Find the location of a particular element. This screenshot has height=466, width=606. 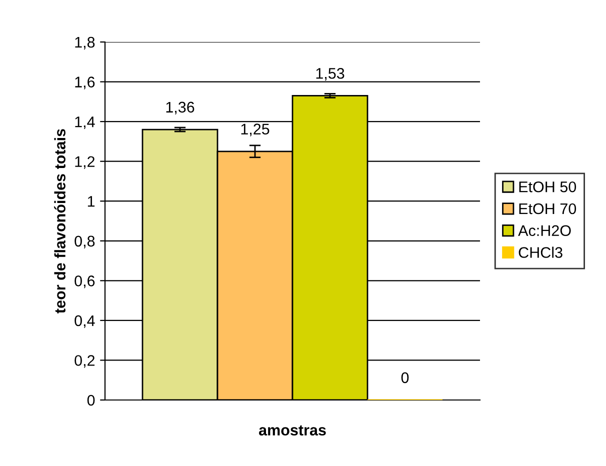

y-tick-label: 1 is located at coordinates (91, 201).